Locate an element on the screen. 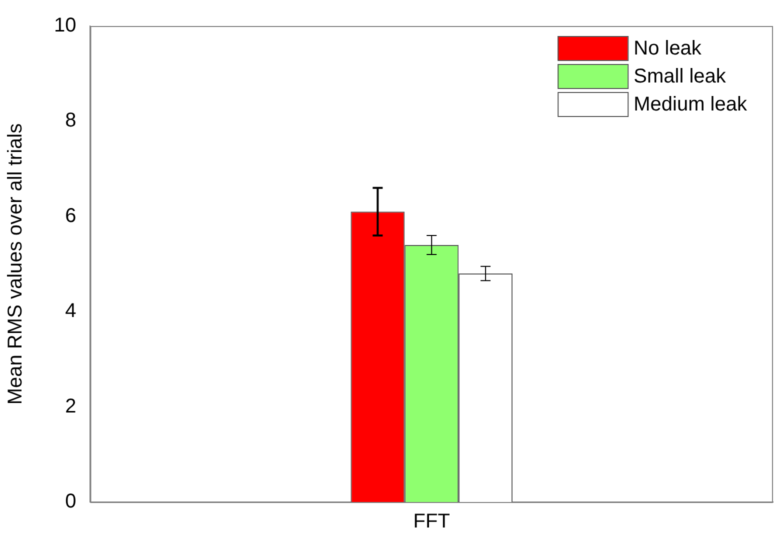 Image resolution: width=774 pixels, height=546 pixels. y-tick-label: 2 is located at coordinates (70, 406).